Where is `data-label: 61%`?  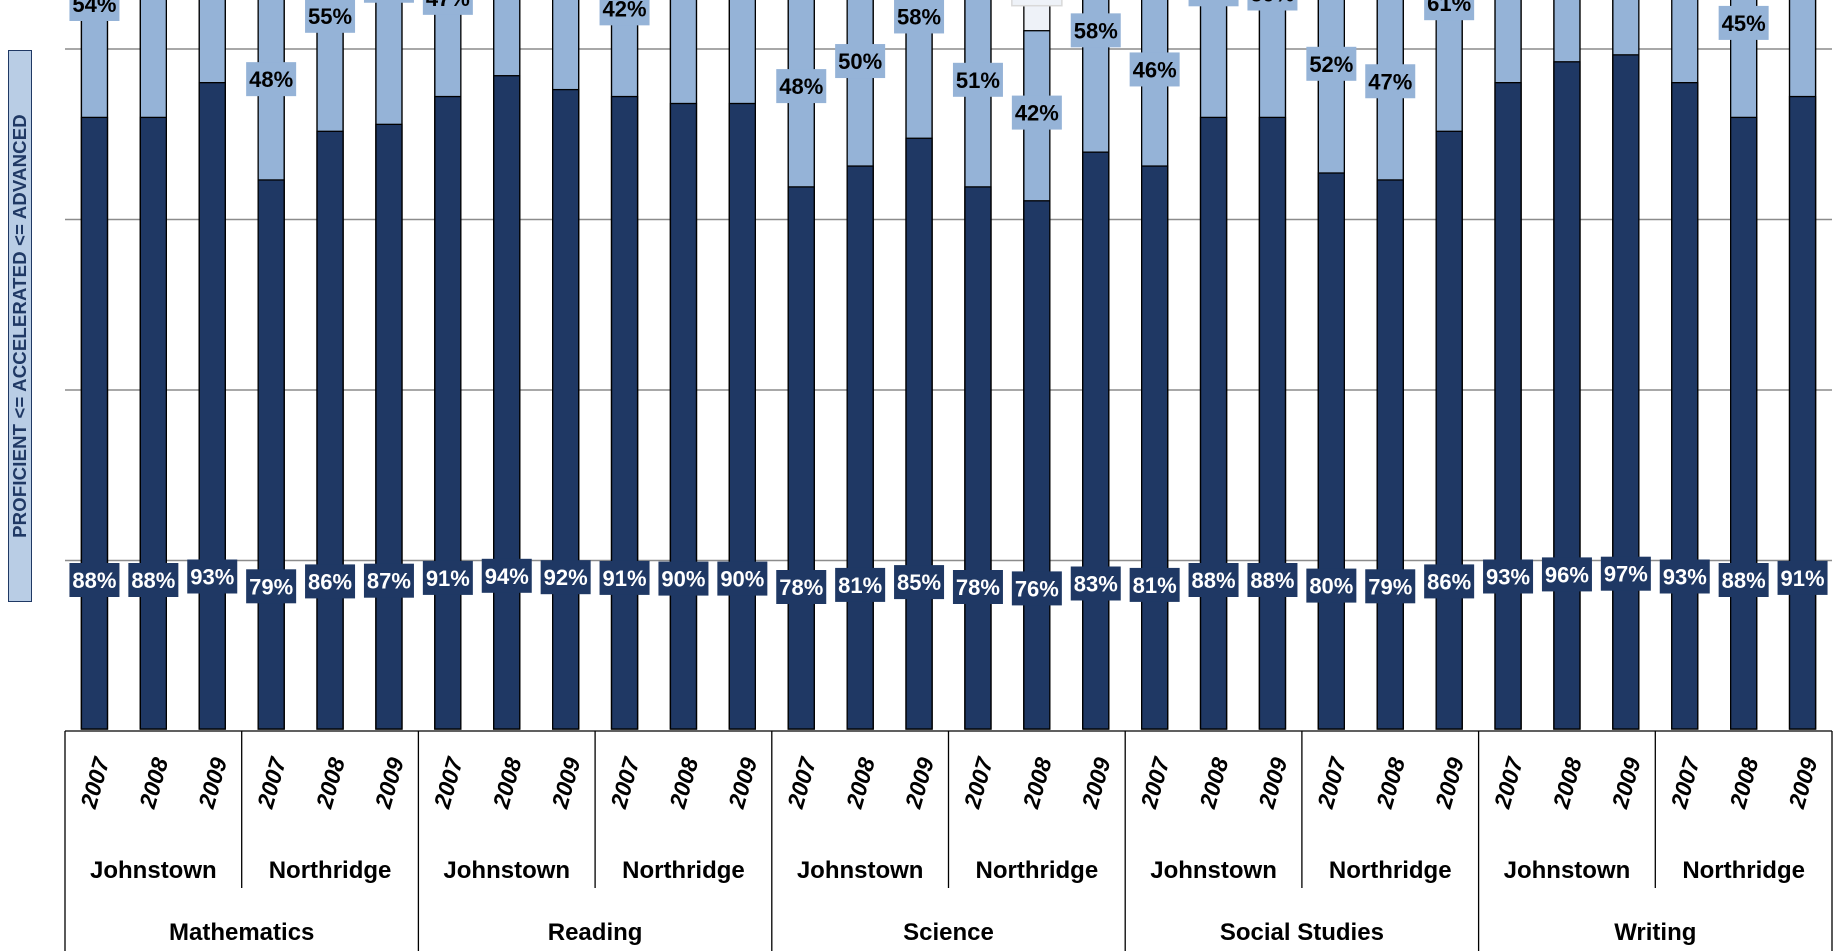
data-label: 61% is located at coordinates (1214, 1).